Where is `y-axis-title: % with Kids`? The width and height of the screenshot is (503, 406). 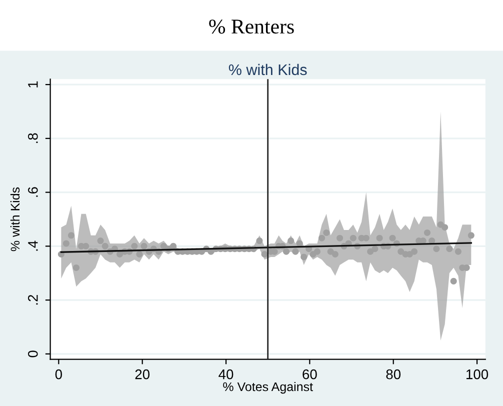 y-axis-title: % with Kids is located at coordinates (15, 219).